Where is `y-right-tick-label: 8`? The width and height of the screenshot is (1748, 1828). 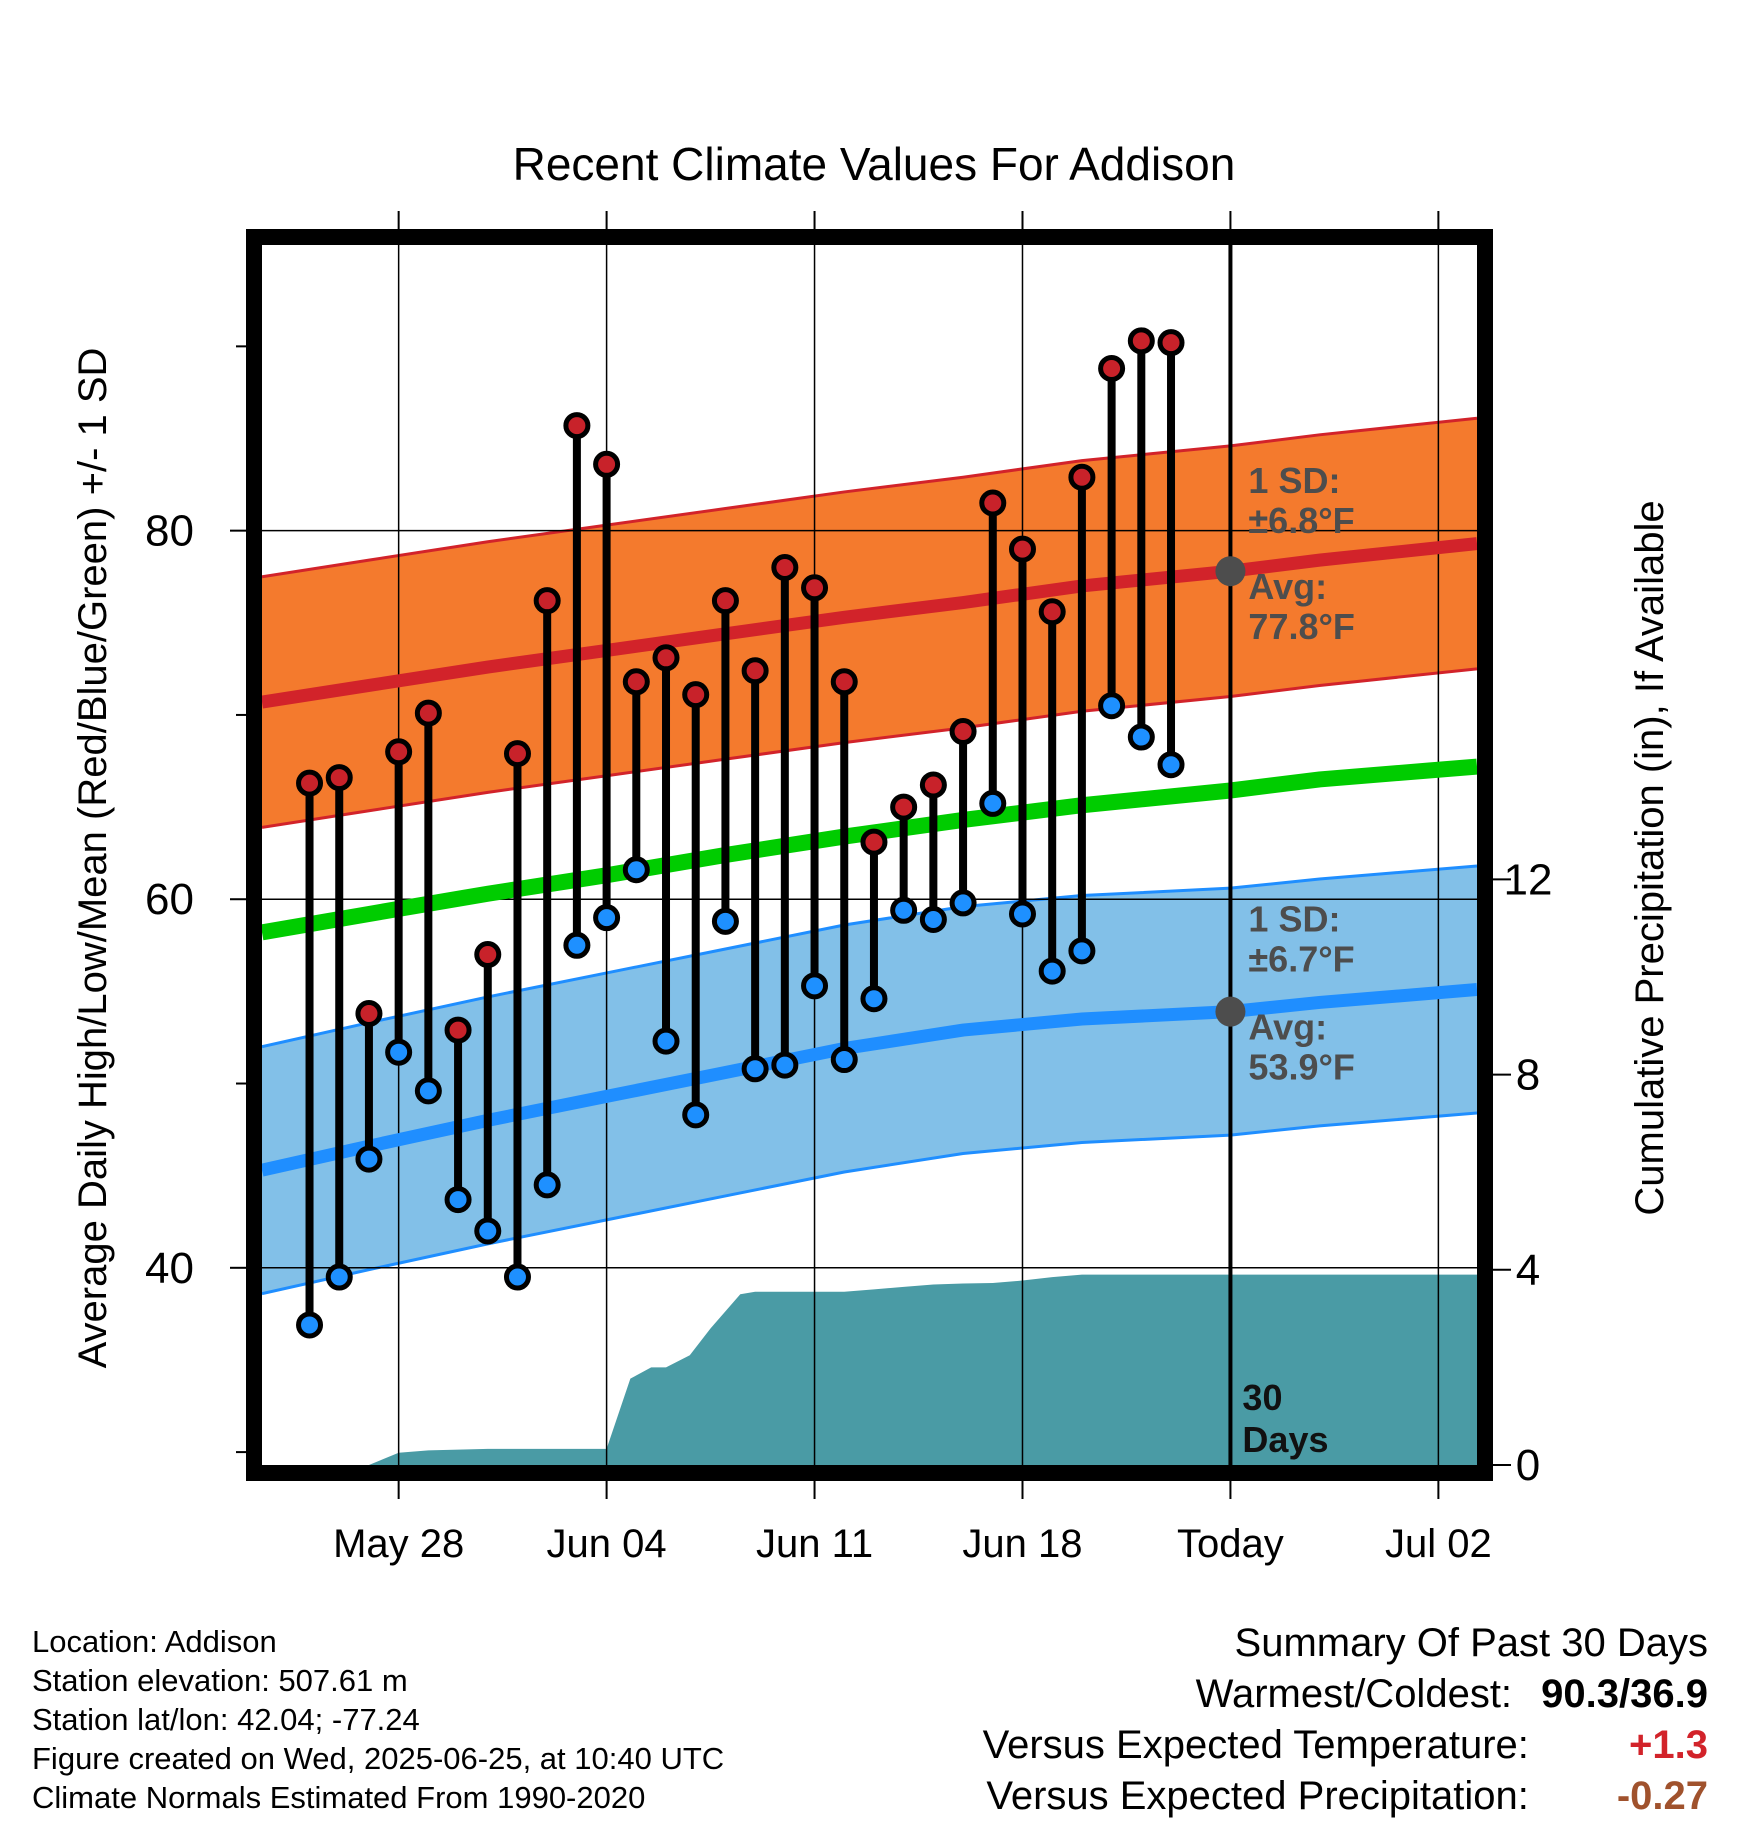
y-right-tick-label: 8 is located at coordinates (1528, 1075).